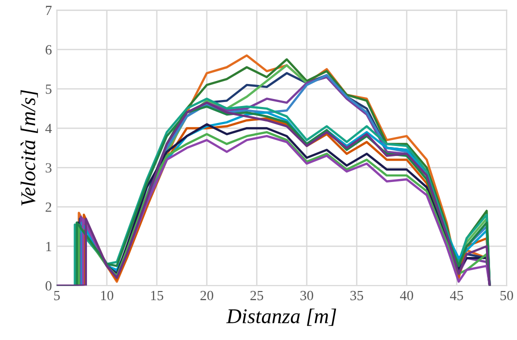 The height and width of the screenshot is (340, 517). Describe the element at coordinates (157, 295) in the screenshot. I see `x-tick-label: 15` at that location.